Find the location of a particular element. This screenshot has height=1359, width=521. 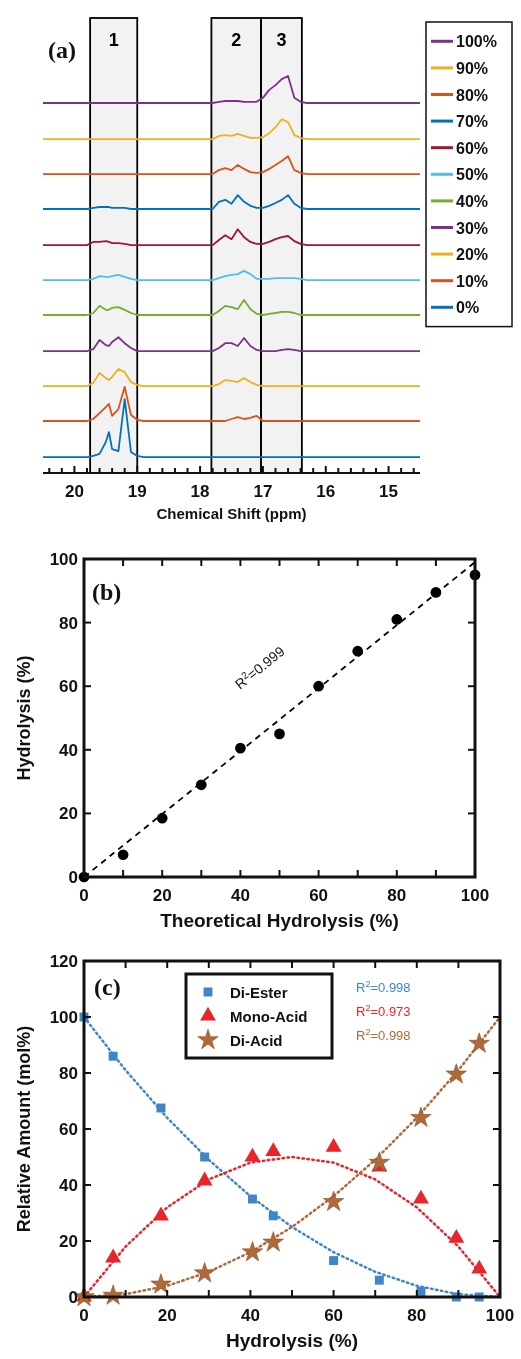

text: (a) is located at coordinates (62, 50).